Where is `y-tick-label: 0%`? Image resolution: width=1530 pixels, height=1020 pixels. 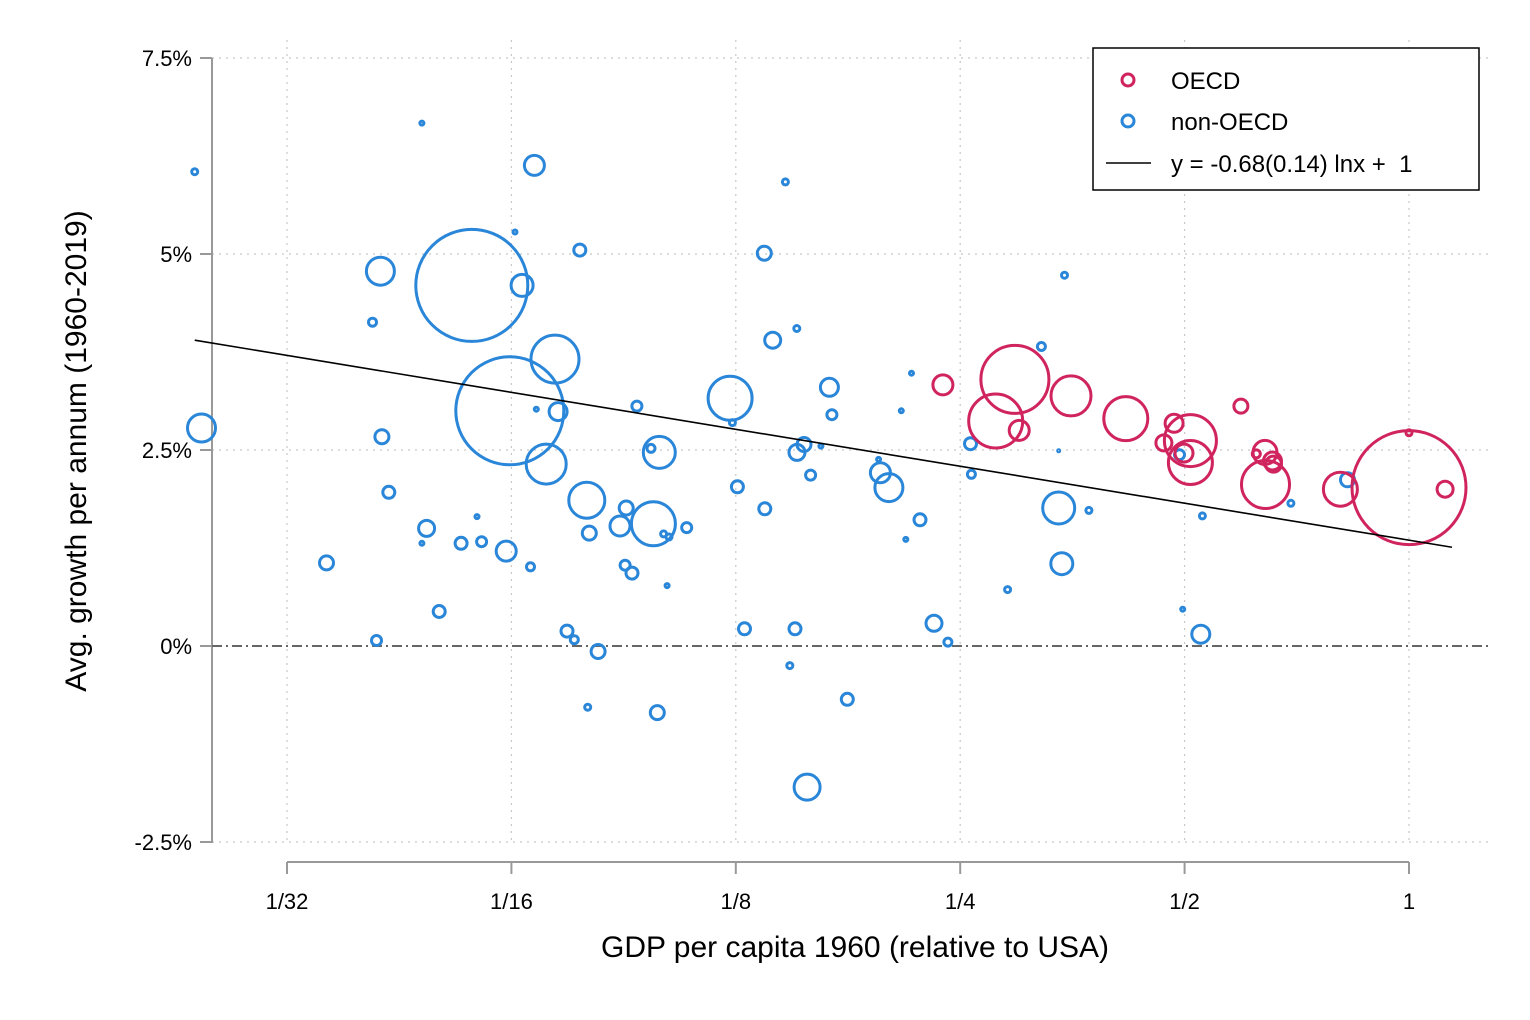 y-tick-label: 0% is located at coordinates (176, 646).